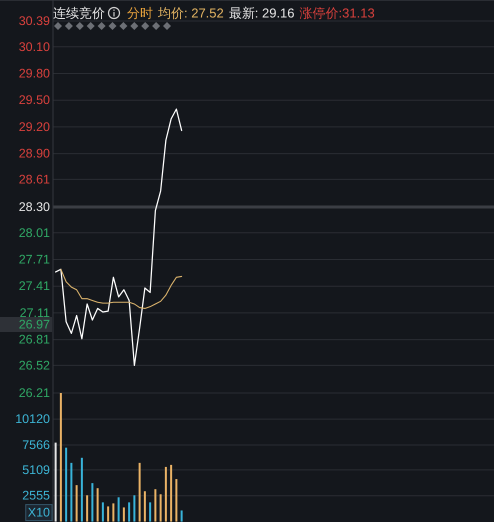 The image size is (494, 522). Describe the element at coordinates (34, 393) in the screenshot. I see `y-tick-label: 26.21` at that location.